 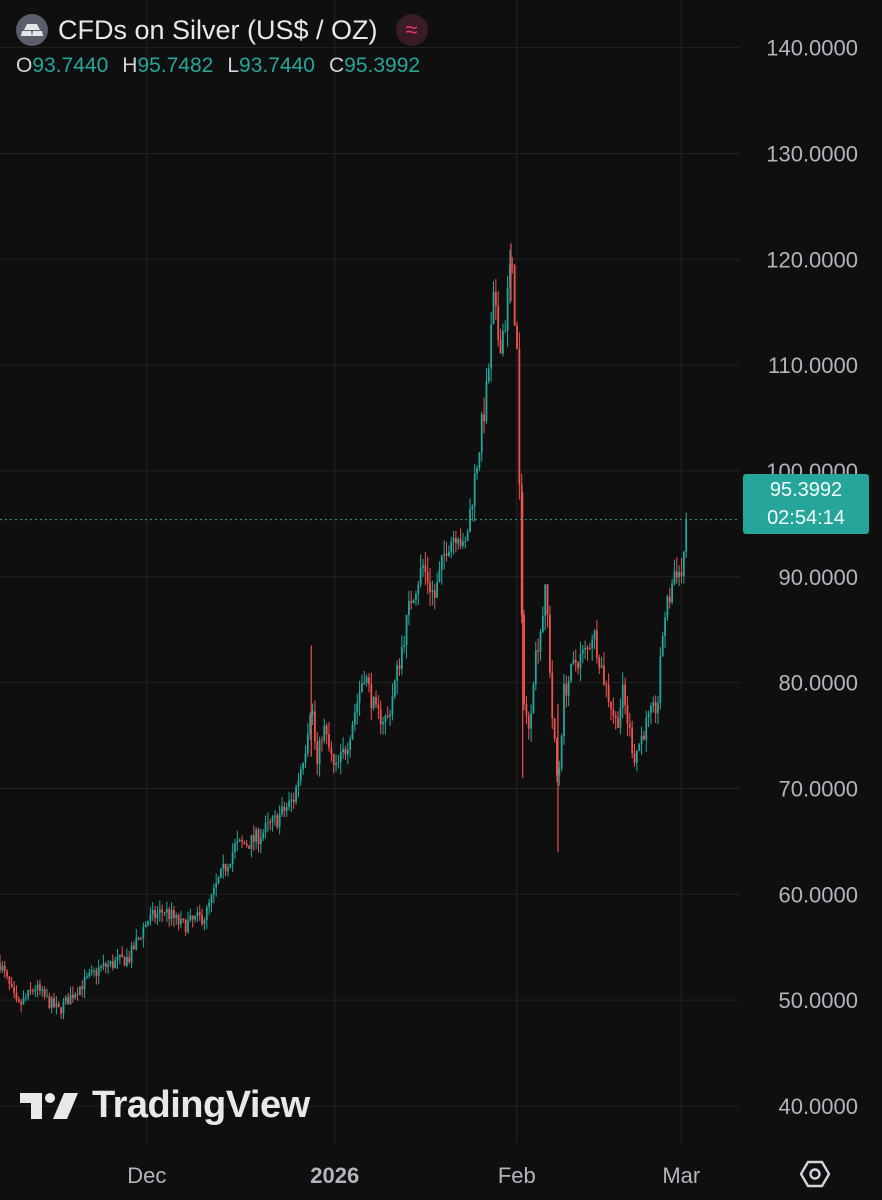 What do you see at coordinates (218, 29) in the screenshot?
I see `symbol-title: CFDs on Silver (US$ / OZ)` at bounding box center [218, 29].